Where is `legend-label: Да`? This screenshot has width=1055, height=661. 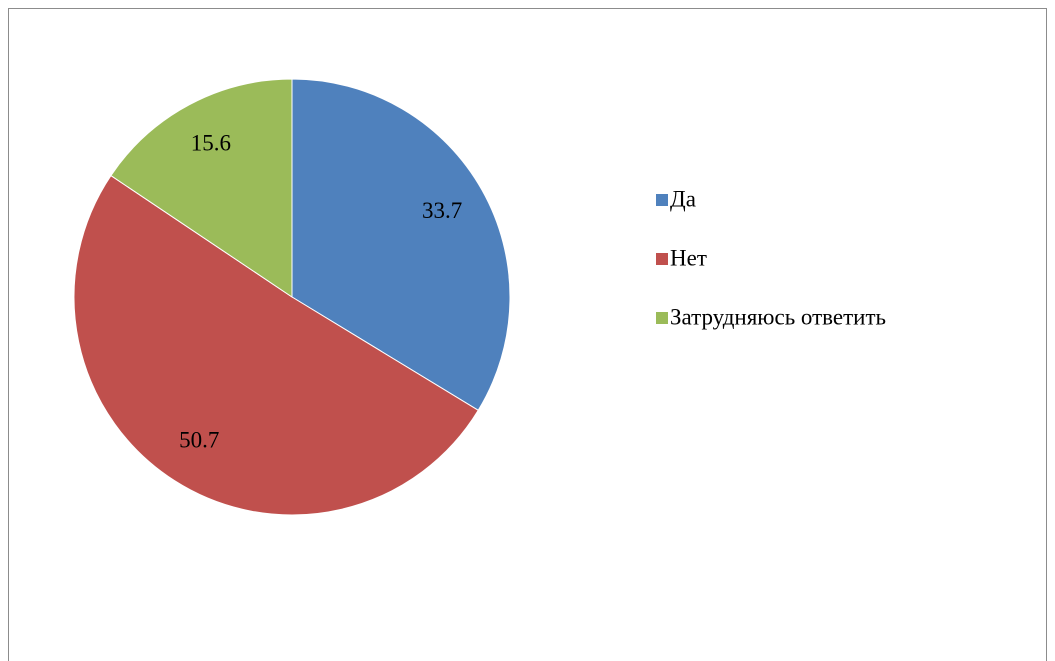 legend-label: Да is located at coordinates (683, 198).